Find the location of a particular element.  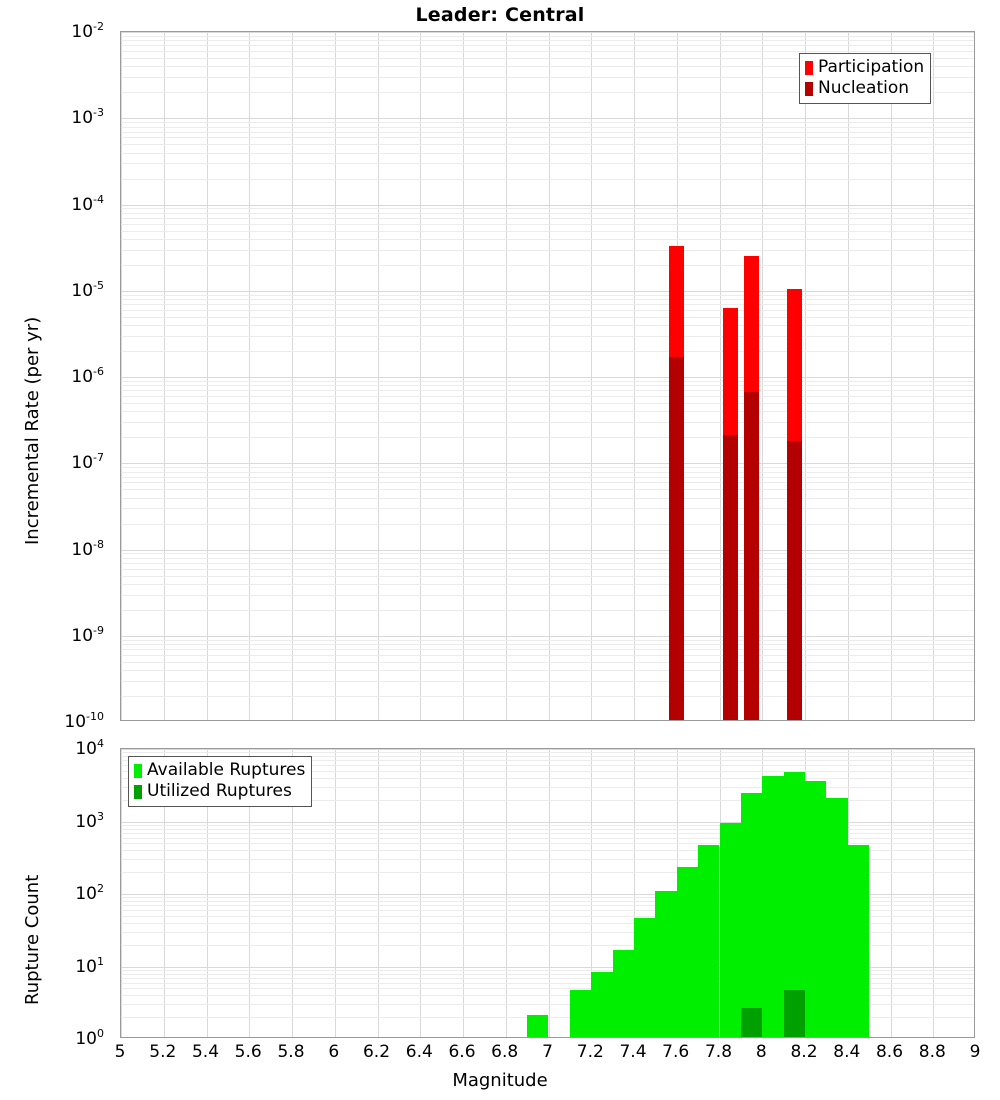

legend-item: Nucleation is located at coordinates (864, 88).